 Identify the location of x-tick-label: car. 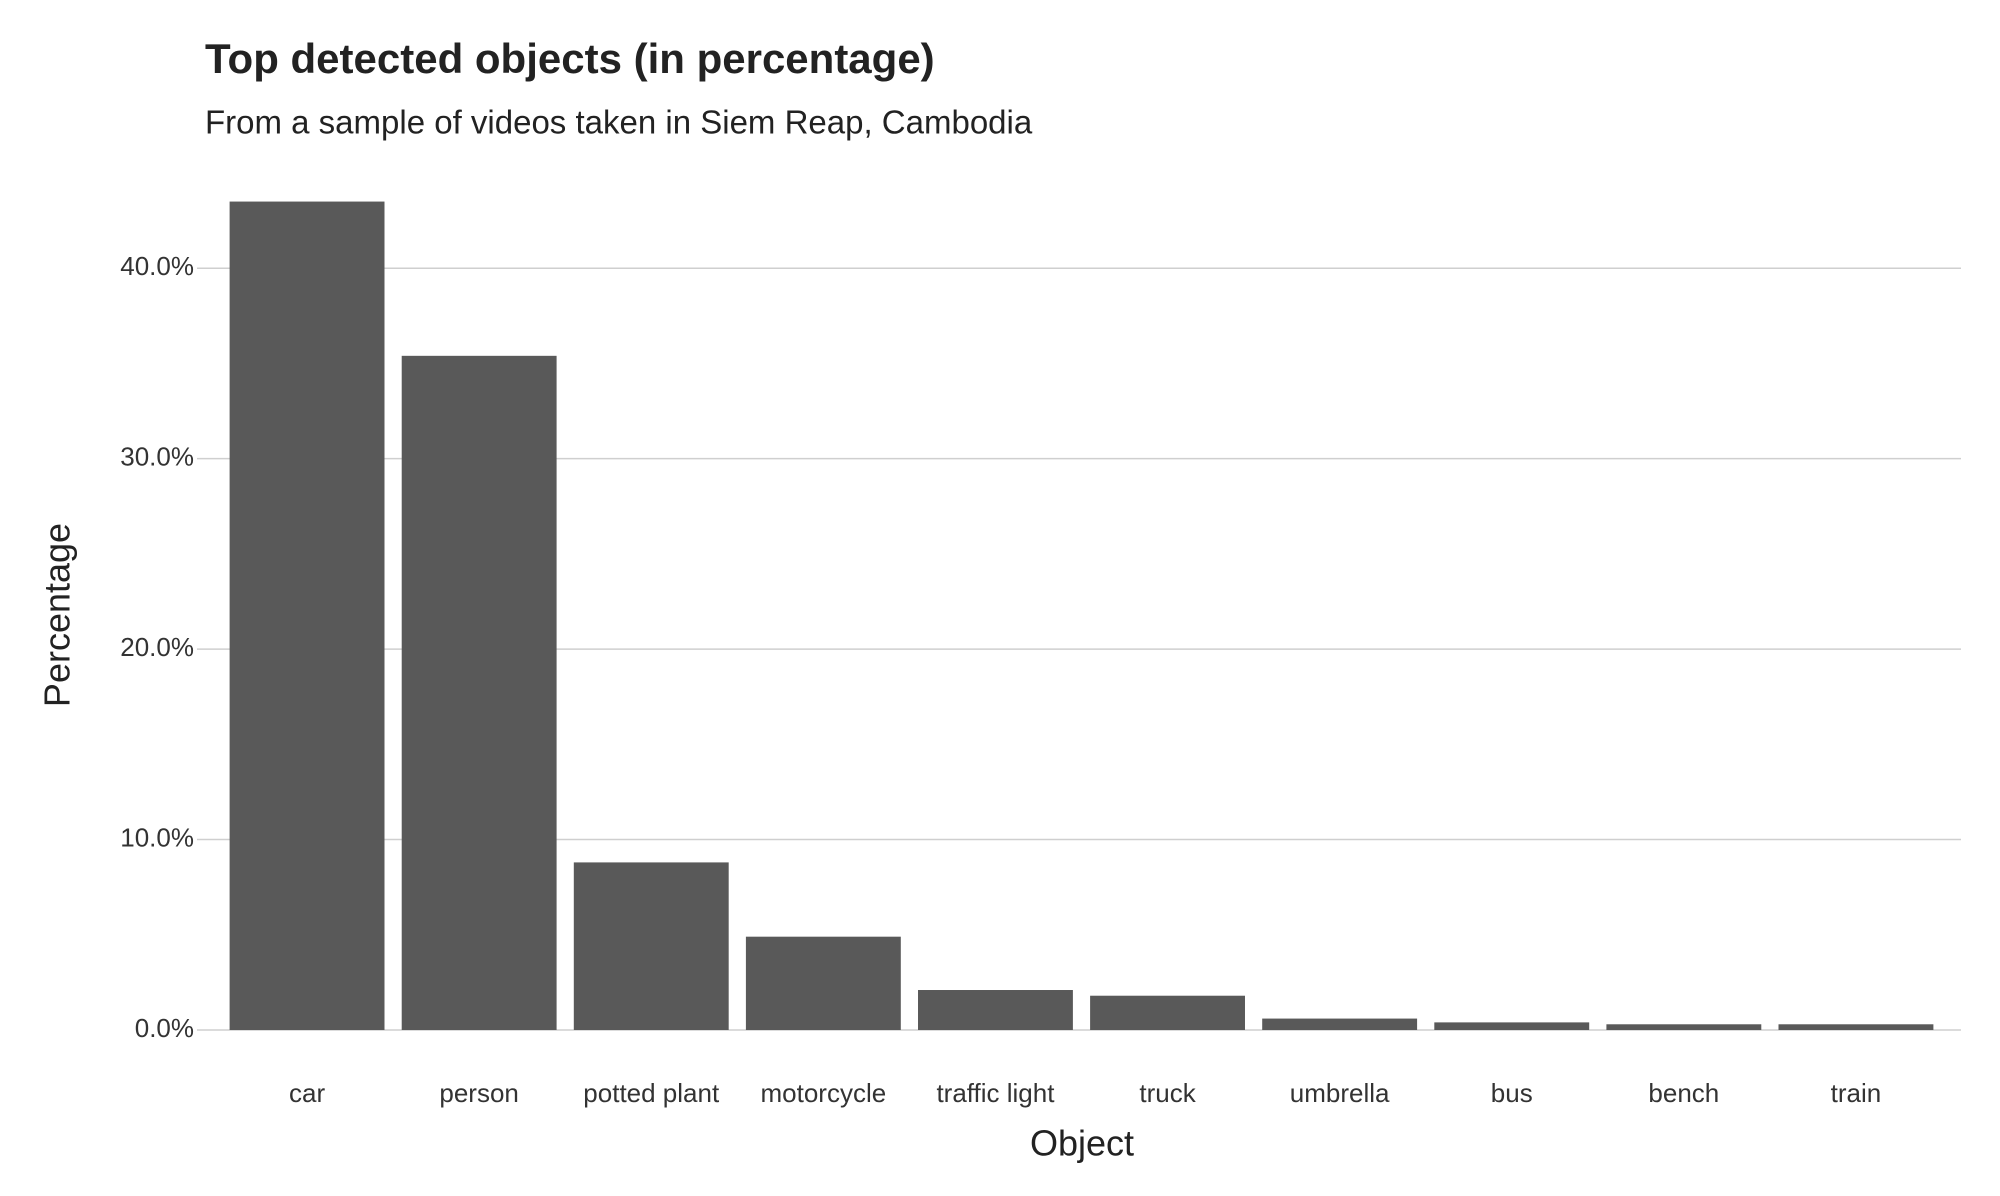
(307, 1093).